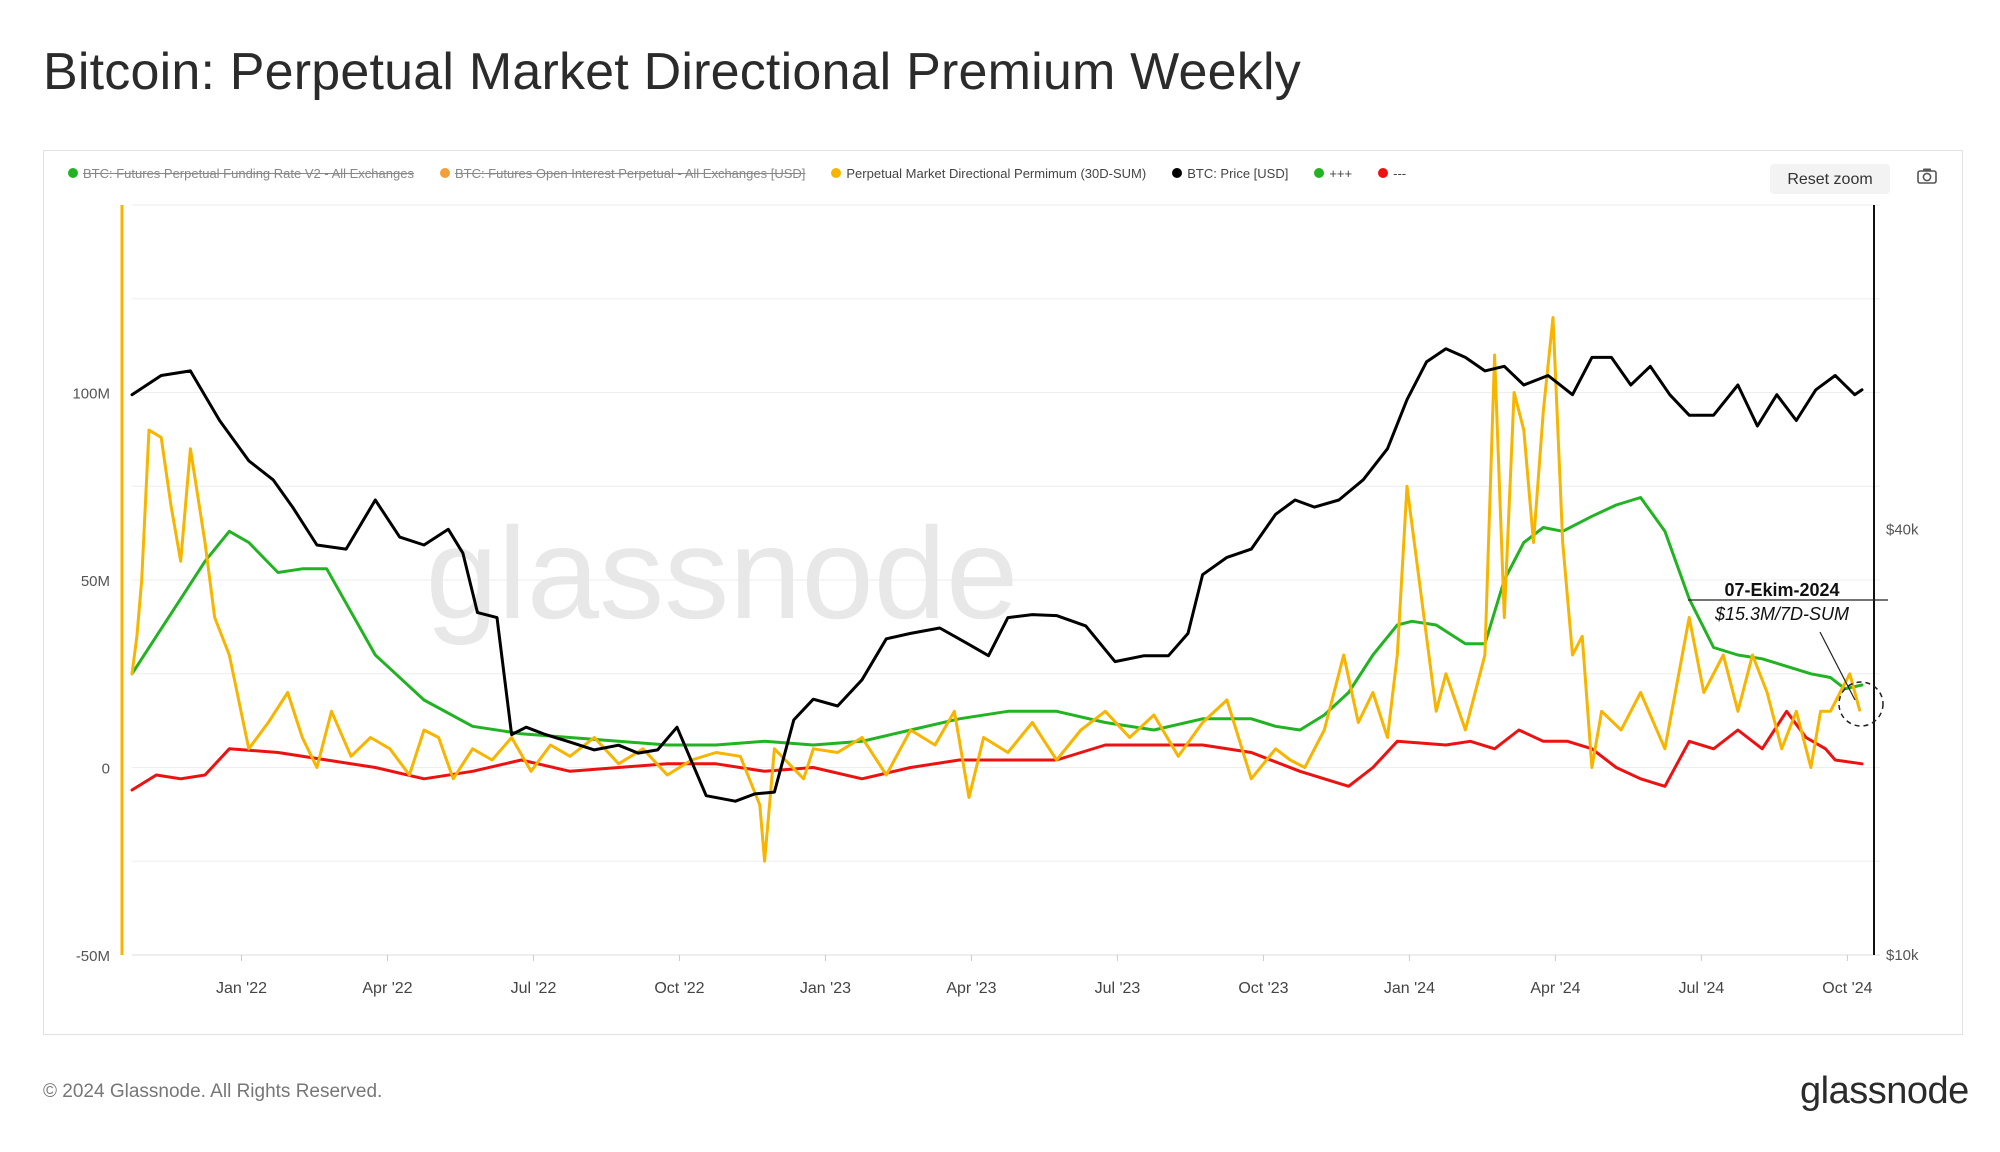 The height and width of the screenshot is (1152, 2000). Describe the element at coordinates (241, 988) in the screenshot. I see `x-tick-label: Jan '22` at that location.